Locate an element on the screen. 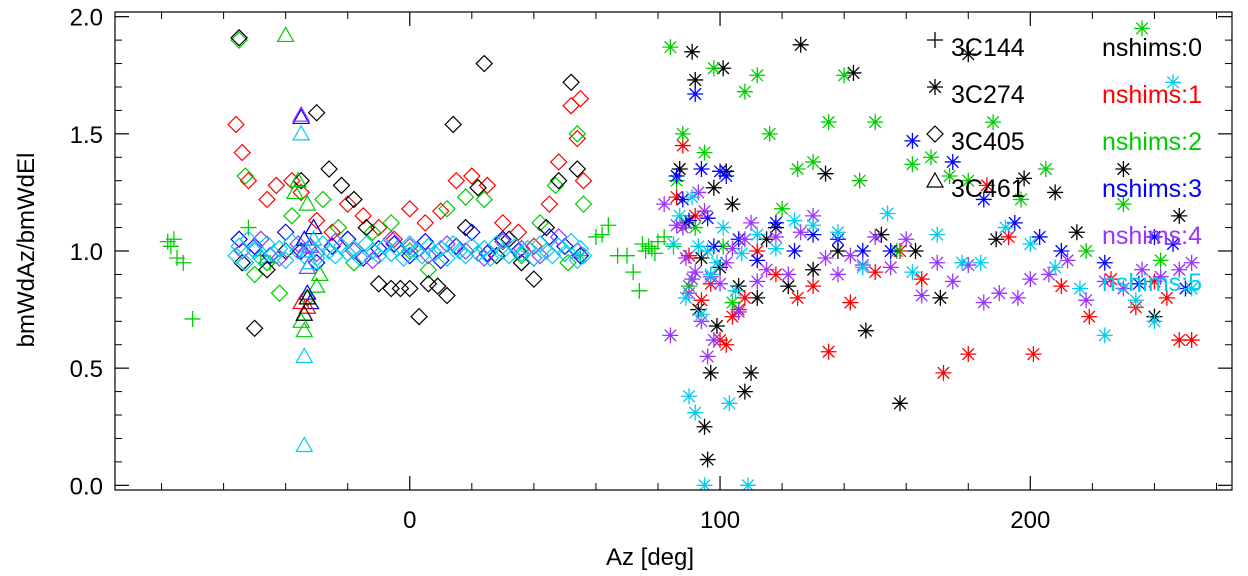  x-tick-label: 200 is located at coordinates (1030, 520).